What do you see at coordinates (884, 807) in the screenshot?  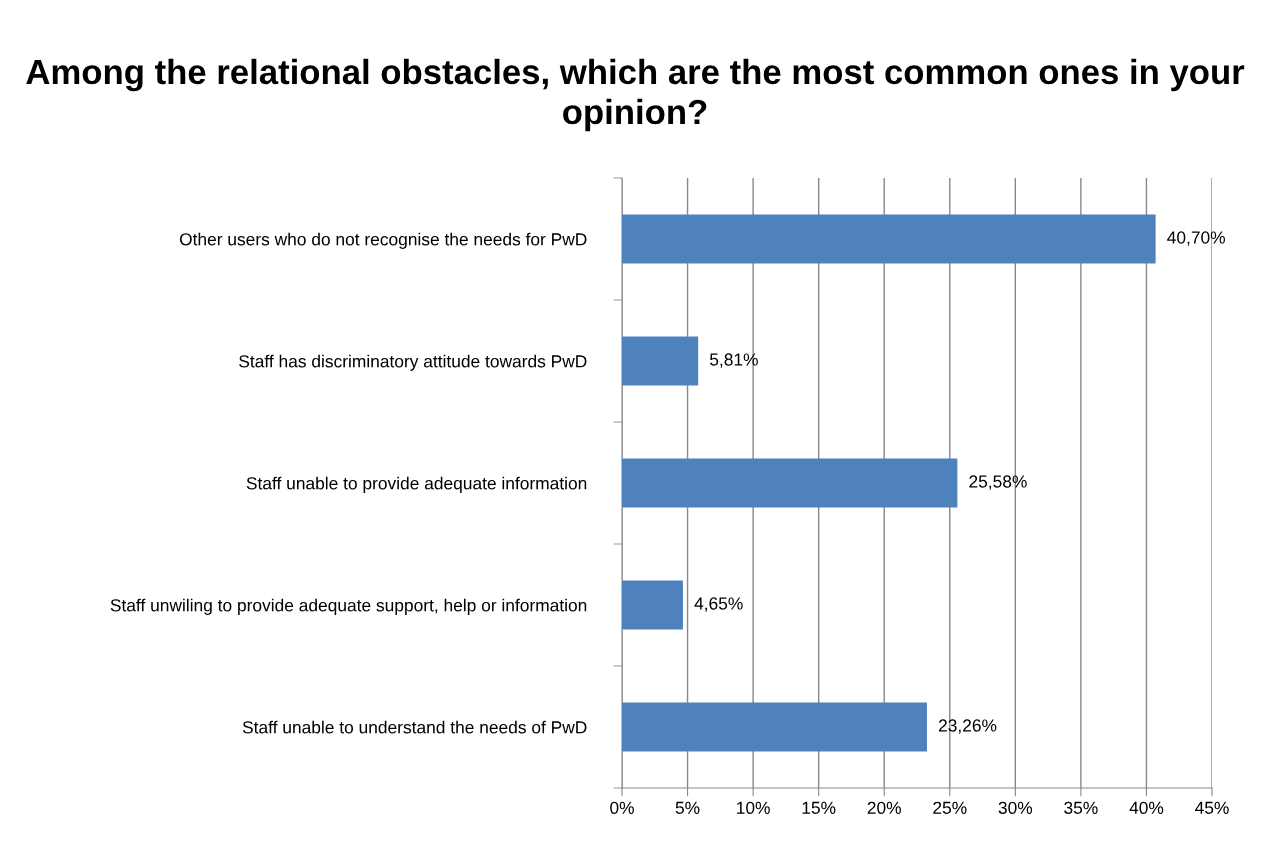 I see `x-tick-label: 20%` at bounding box center [884, 807].